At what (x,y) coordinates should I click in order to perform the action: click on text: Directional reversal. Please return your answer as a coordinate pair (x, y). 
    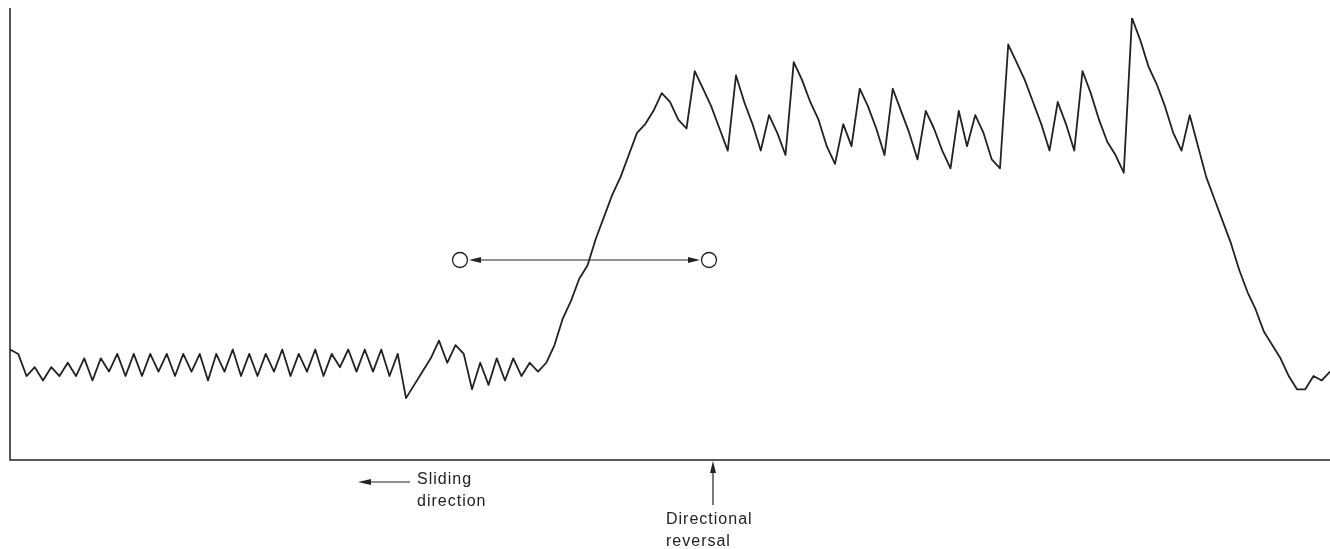
    Looking at the image, I should click on (710, 529).